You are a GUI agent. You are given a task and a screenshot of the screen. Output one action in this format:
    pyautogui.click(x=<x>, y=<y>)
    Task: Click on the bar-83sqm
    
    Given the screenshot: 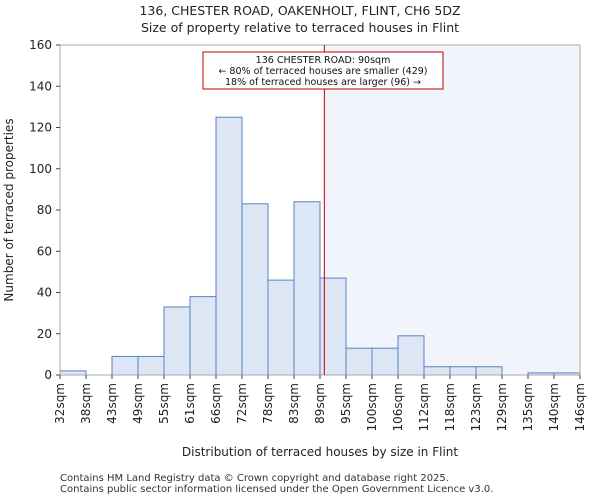 What is the action you would take?
    pyautogui.click(x=307, y=288)
    